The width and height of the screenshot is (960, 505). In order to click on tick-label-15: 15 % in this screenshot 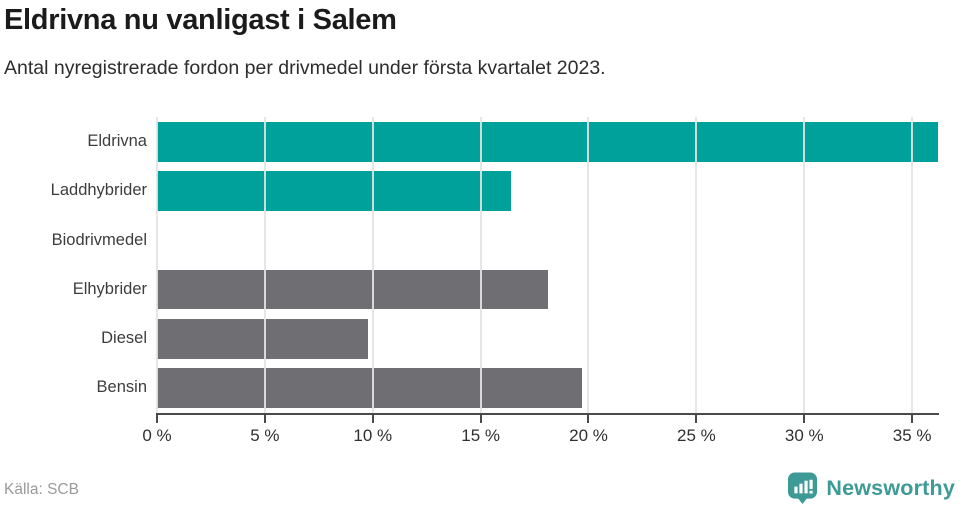, I will do `click(480, 435)`.